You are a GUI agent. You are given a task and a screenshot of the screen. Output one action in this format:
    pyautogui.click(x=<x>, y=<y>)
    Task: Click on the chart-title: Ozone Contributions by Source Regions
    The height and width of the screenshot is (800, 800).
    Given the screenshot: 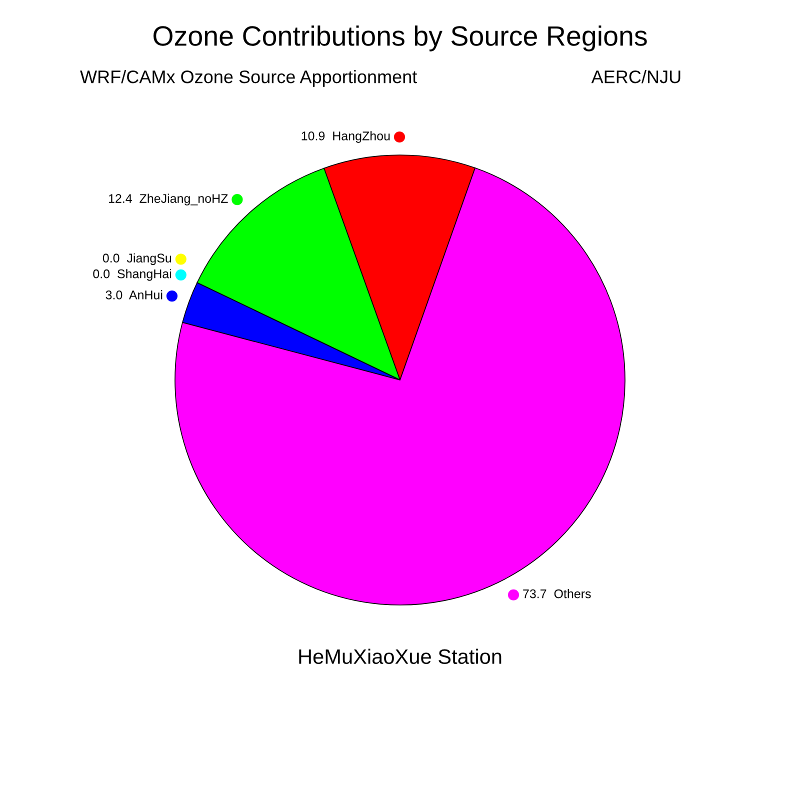 What is the action you would take?
    pyautogui.click(x=400, y=38)
    